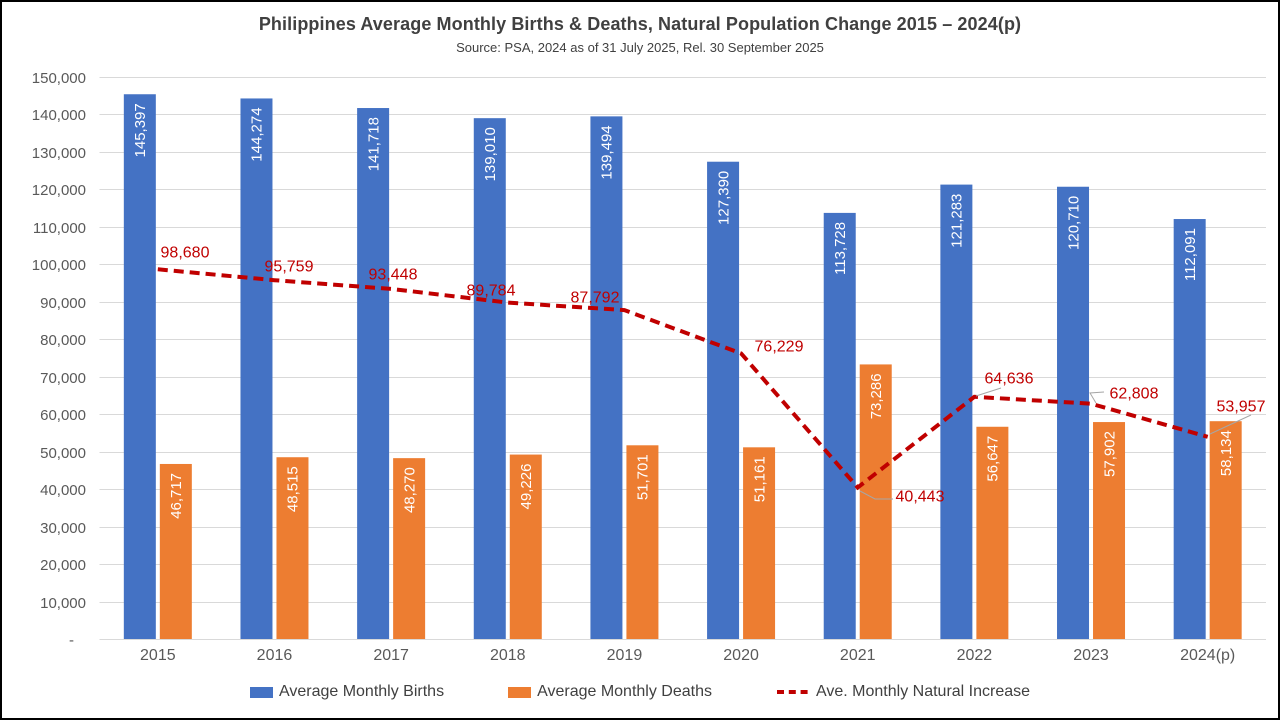 The width and height of the screenshot is (1280, 720). What do you see at coordinates (595, 298) in the screenshot?
I see `line-value-label: 87,792` at bounding box center [595, 298].